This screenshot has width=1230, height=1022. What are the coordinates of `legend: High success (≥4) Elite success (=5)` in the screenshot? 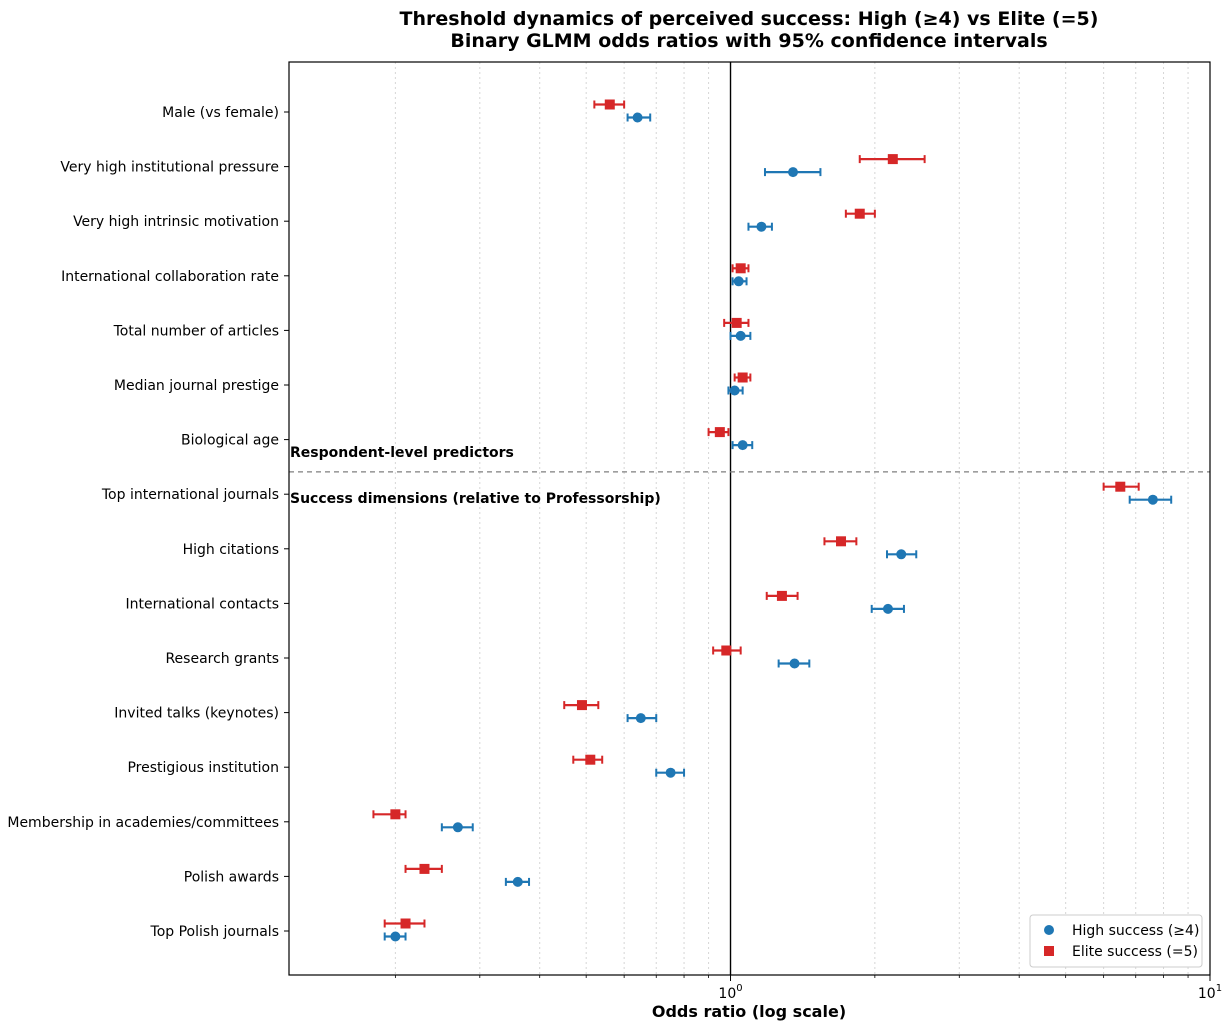 It's located at (1116, 941).